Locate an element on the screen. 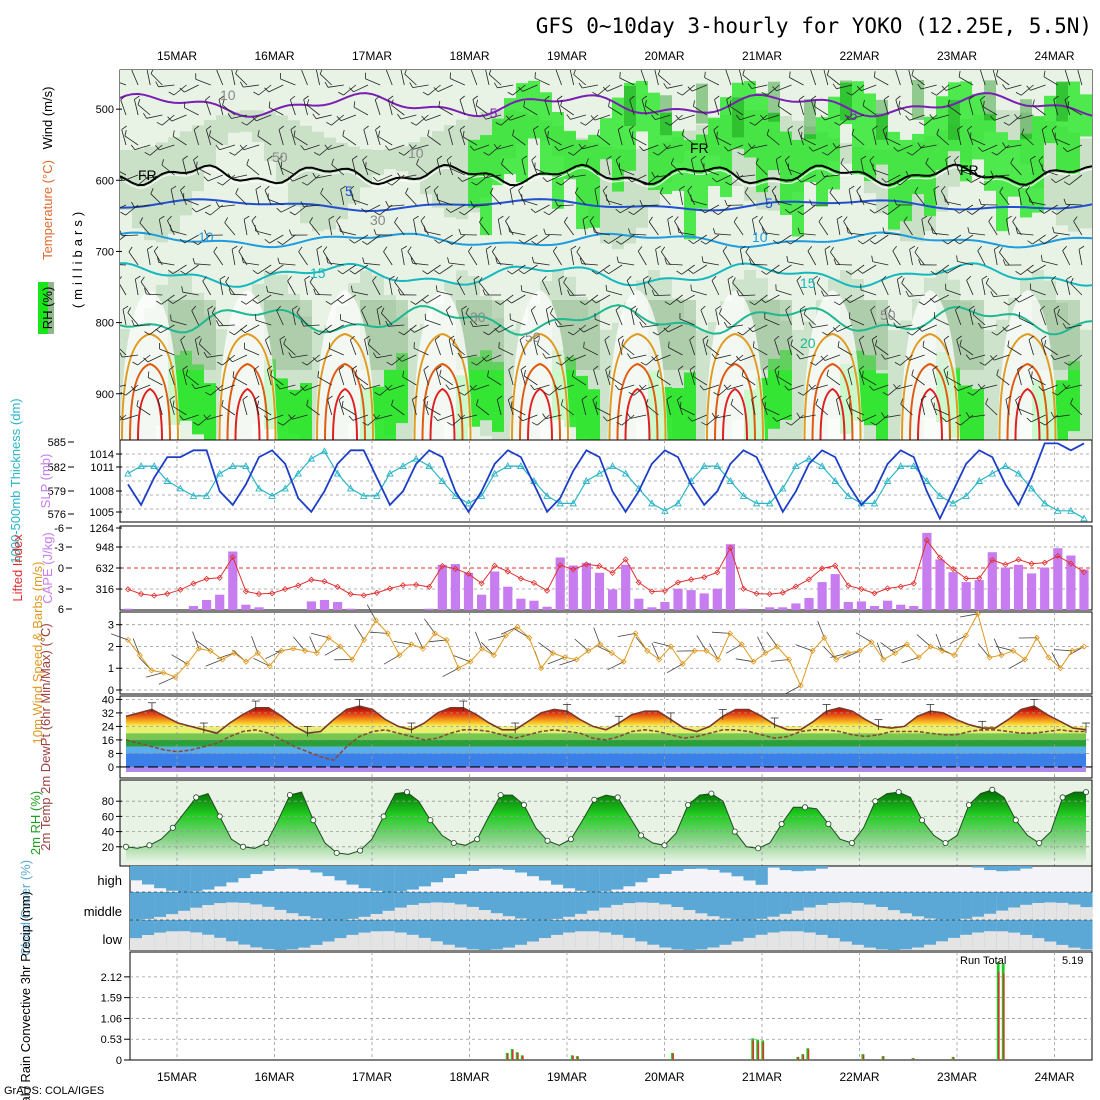 The height and width of the screenshot is (1100, 1100). cloud-cell-middle is located at coordinates (364, 906).